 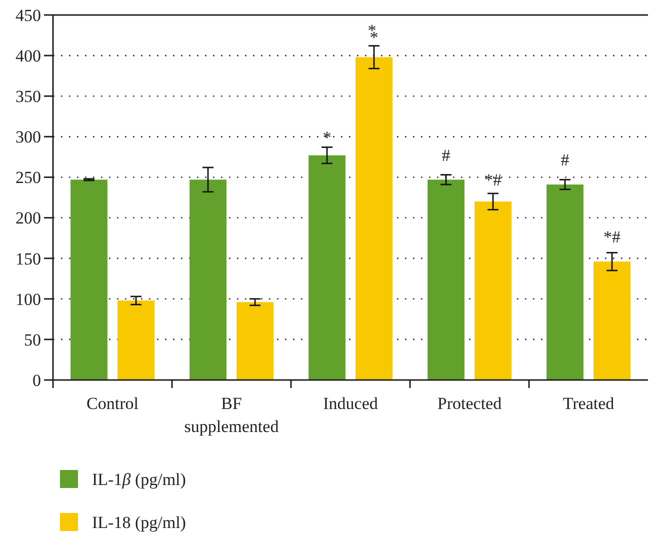 I want to click on legend-label: IL-1β (pg/ml), so click(x=139, y=479).